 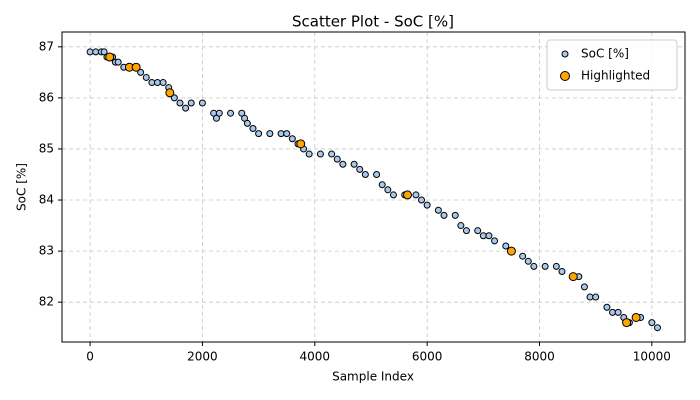 What do you see at coordinates (612, 65) in the screenshot?
I see `legend-box` at bounding box center [612, 65].